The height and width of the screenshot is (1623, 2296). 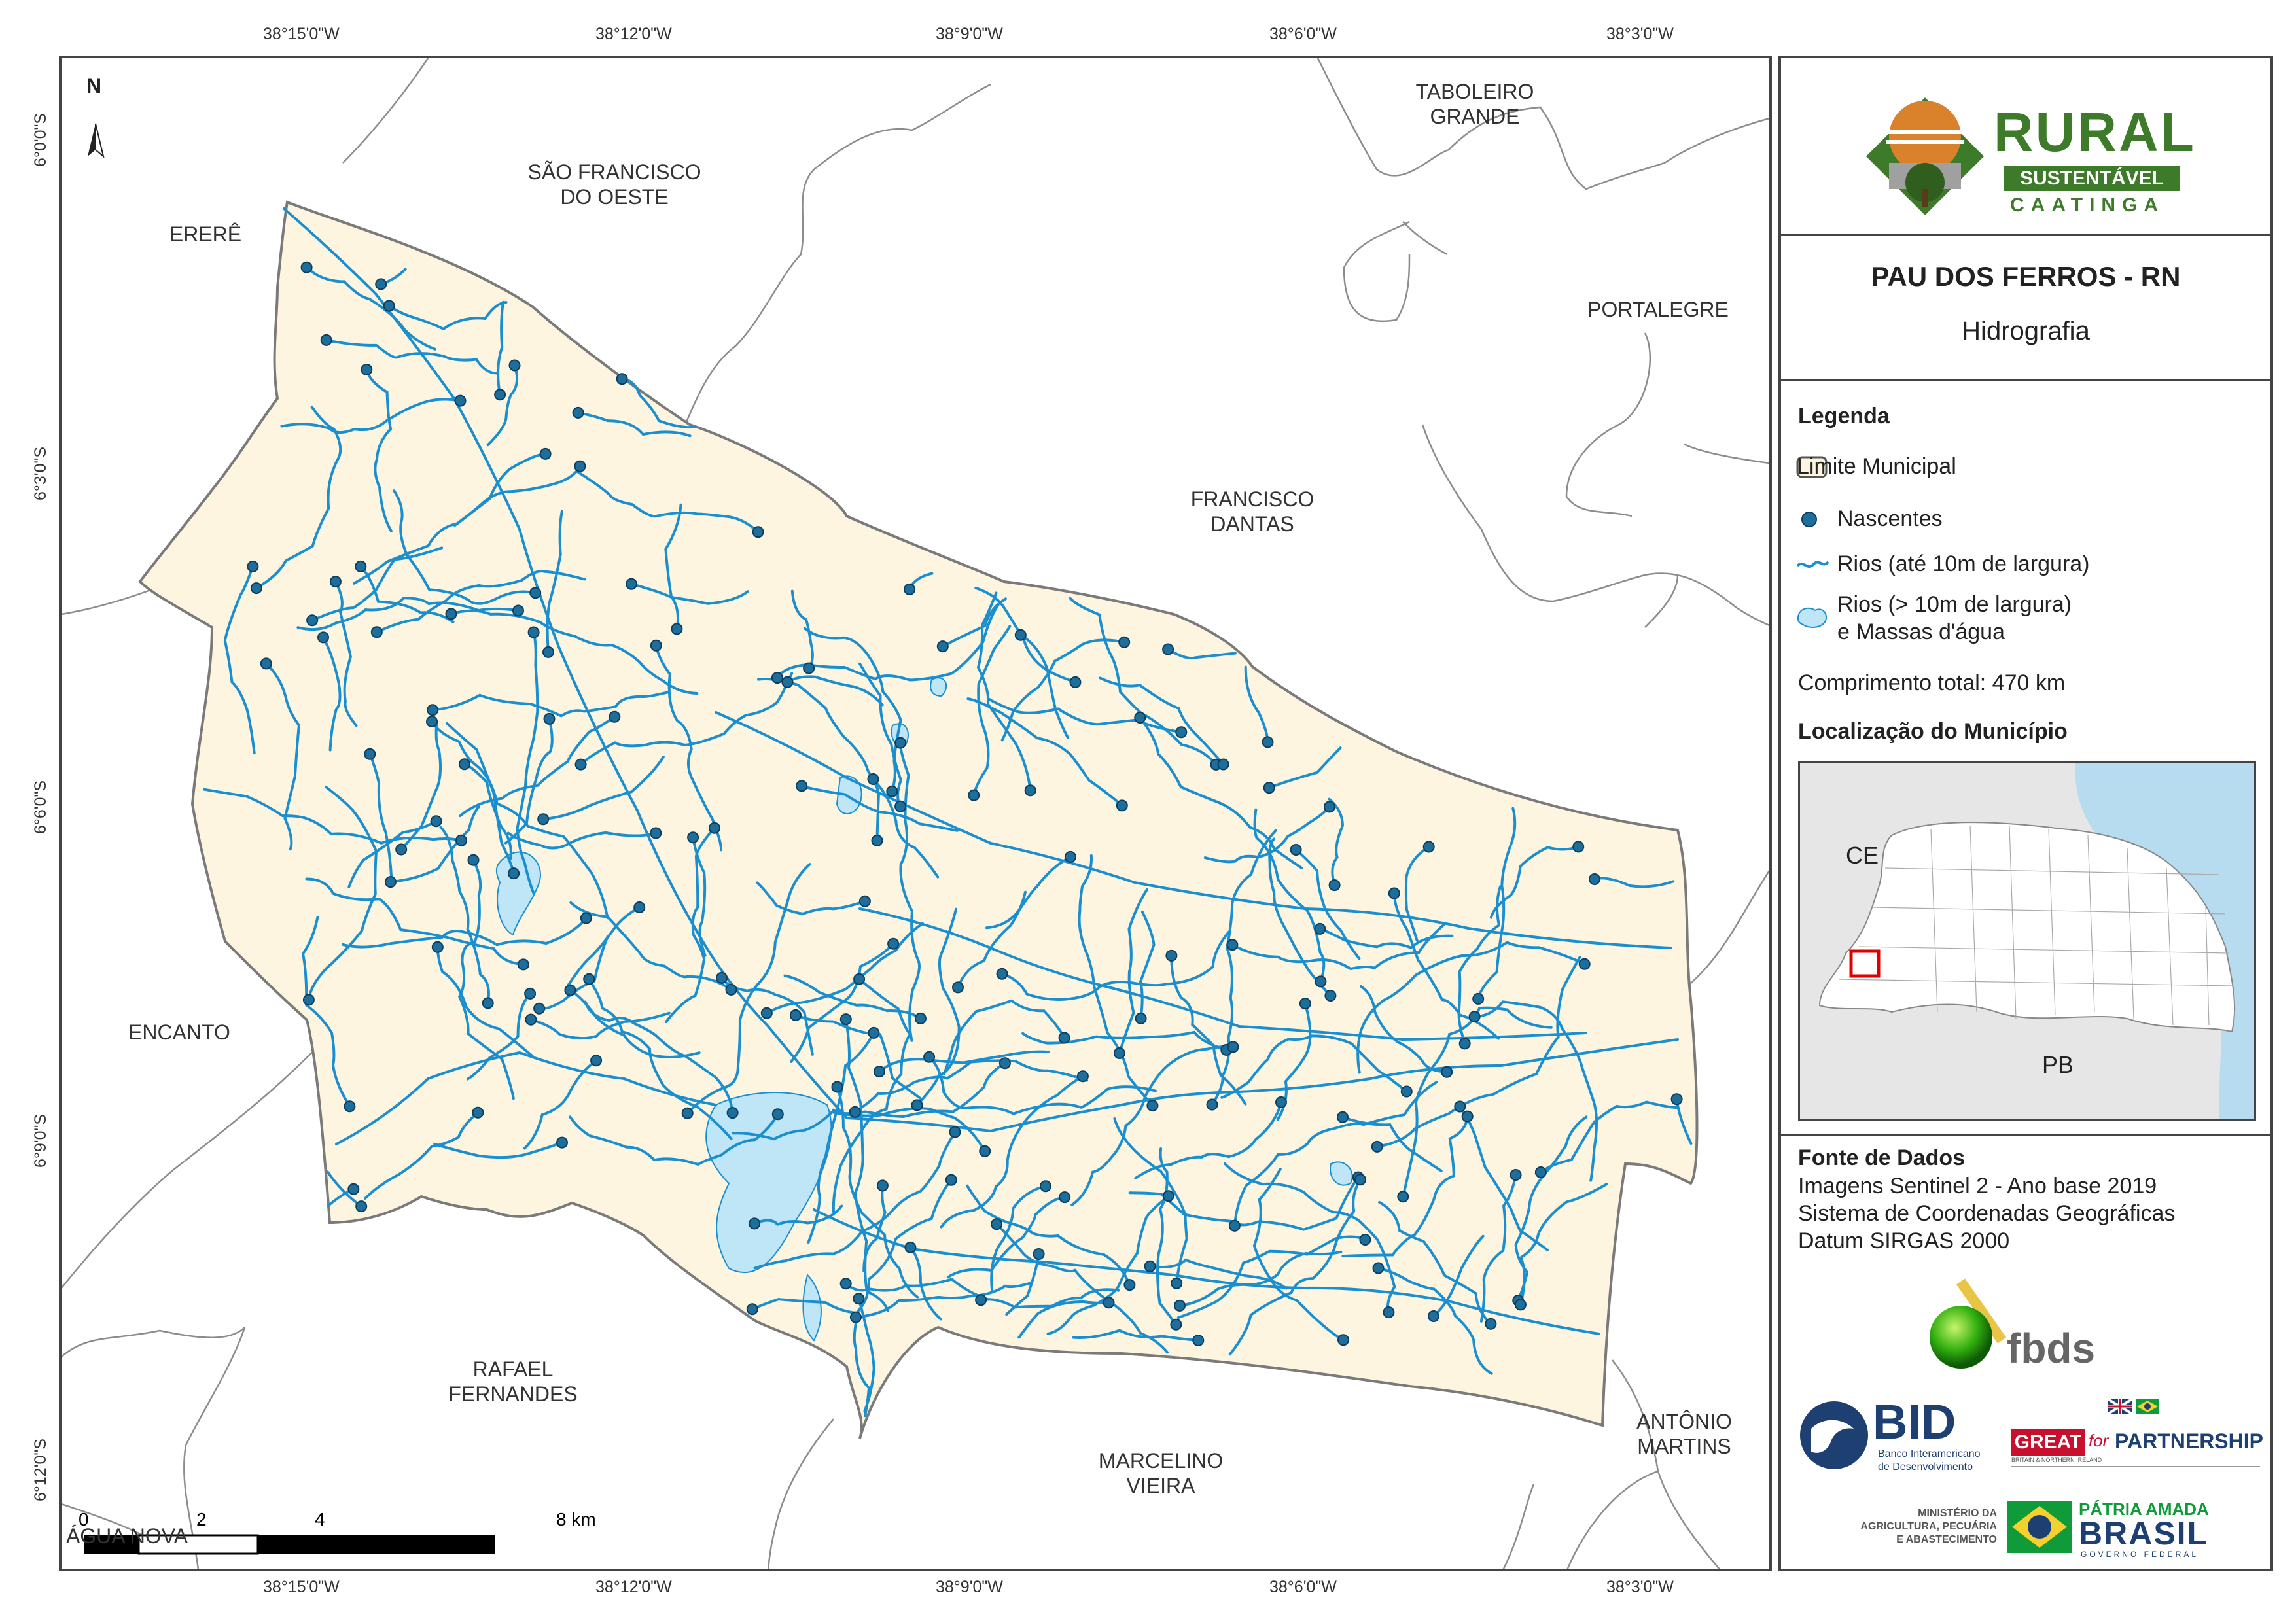 I want to click on main-river, so click(x=526, y=1098).